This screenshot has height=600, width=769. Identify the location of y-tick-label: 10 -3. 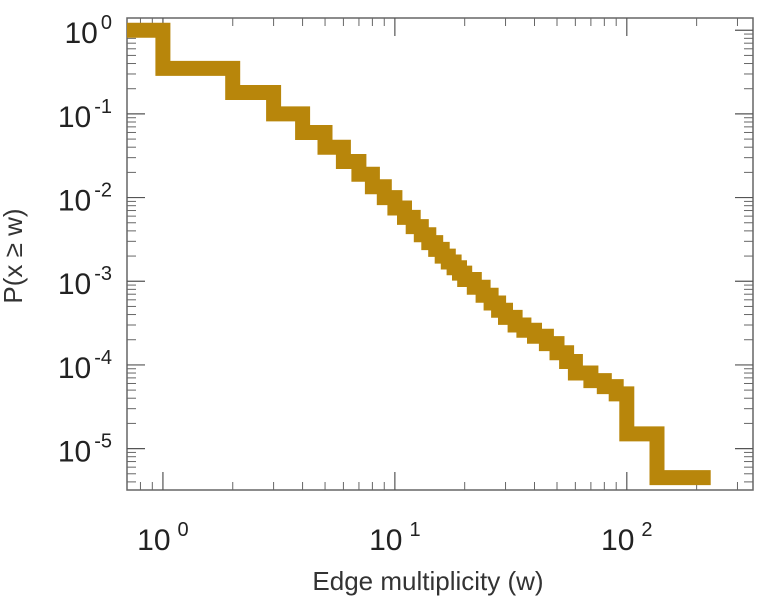
(85, 282).